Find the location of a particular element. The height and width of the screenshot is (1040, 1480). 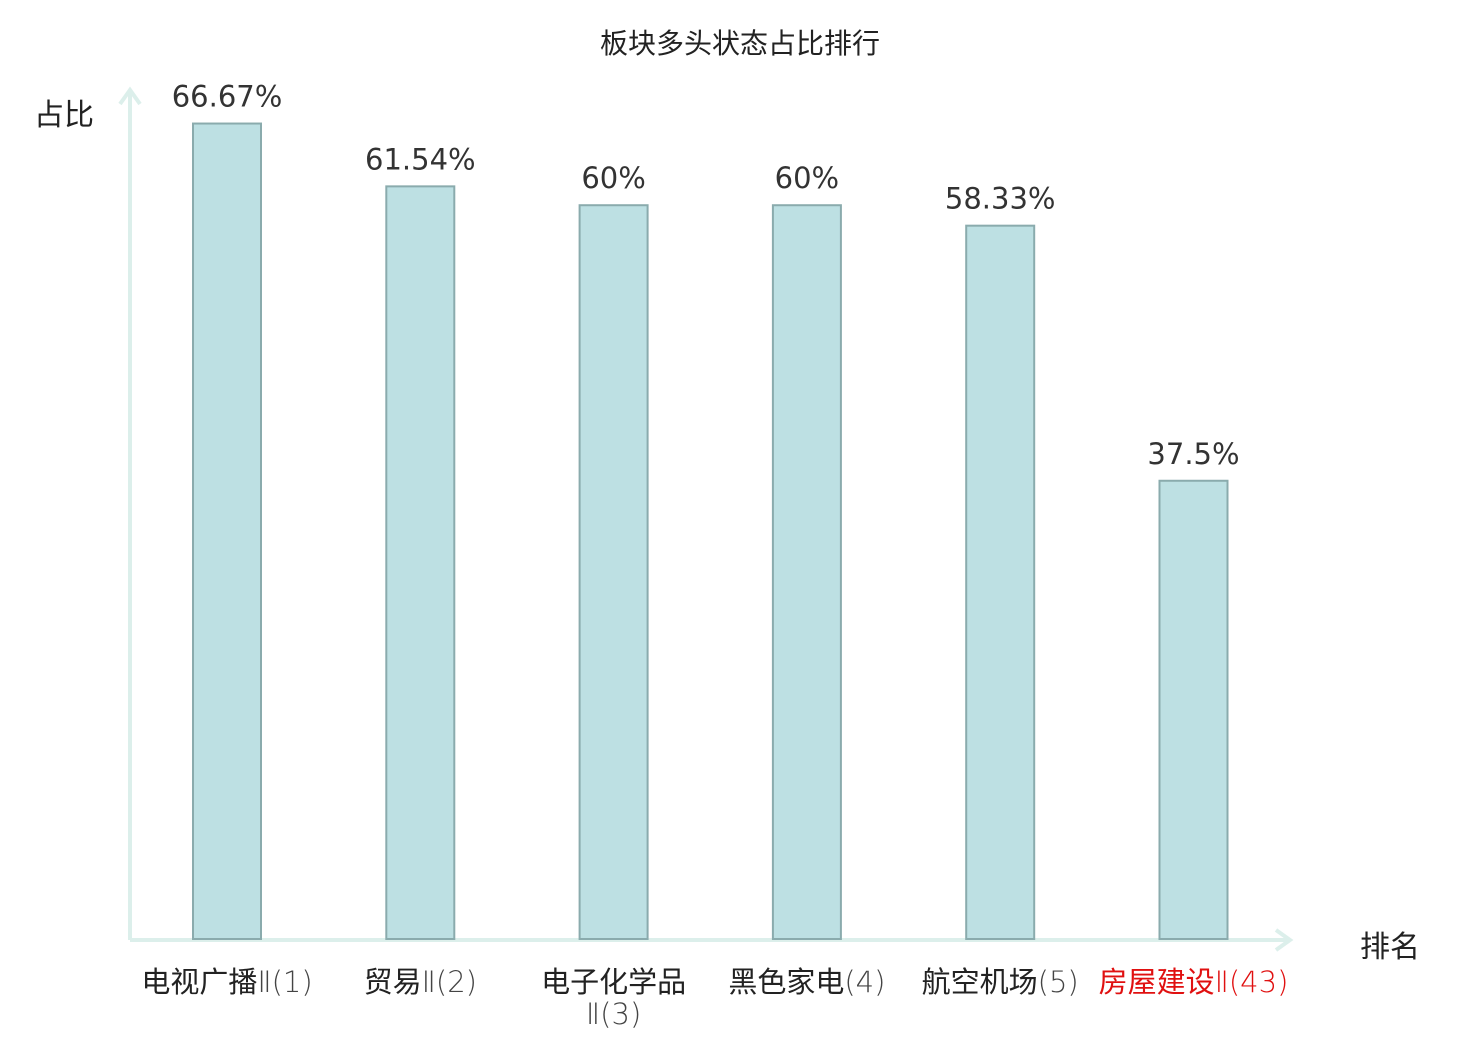

category-rank: Ⅱ(43) is located at coordinates (1251, 982).